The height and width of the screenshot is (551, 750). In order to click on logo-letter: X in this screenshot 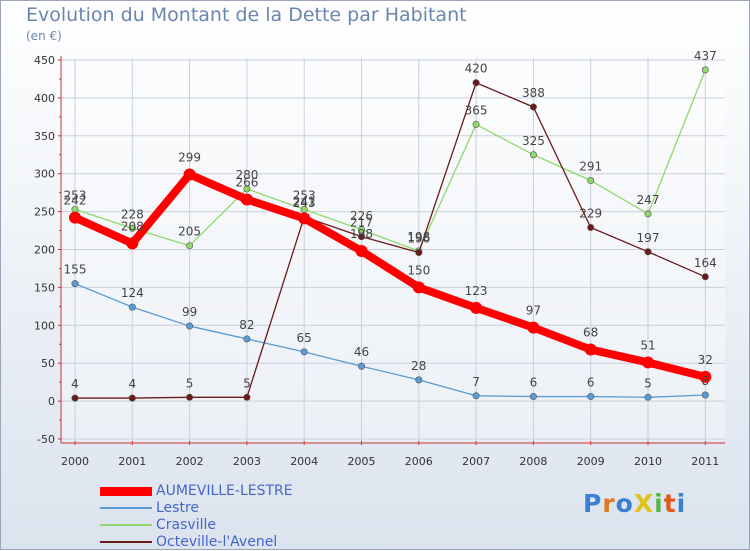, I will do `click(644, 503)`.